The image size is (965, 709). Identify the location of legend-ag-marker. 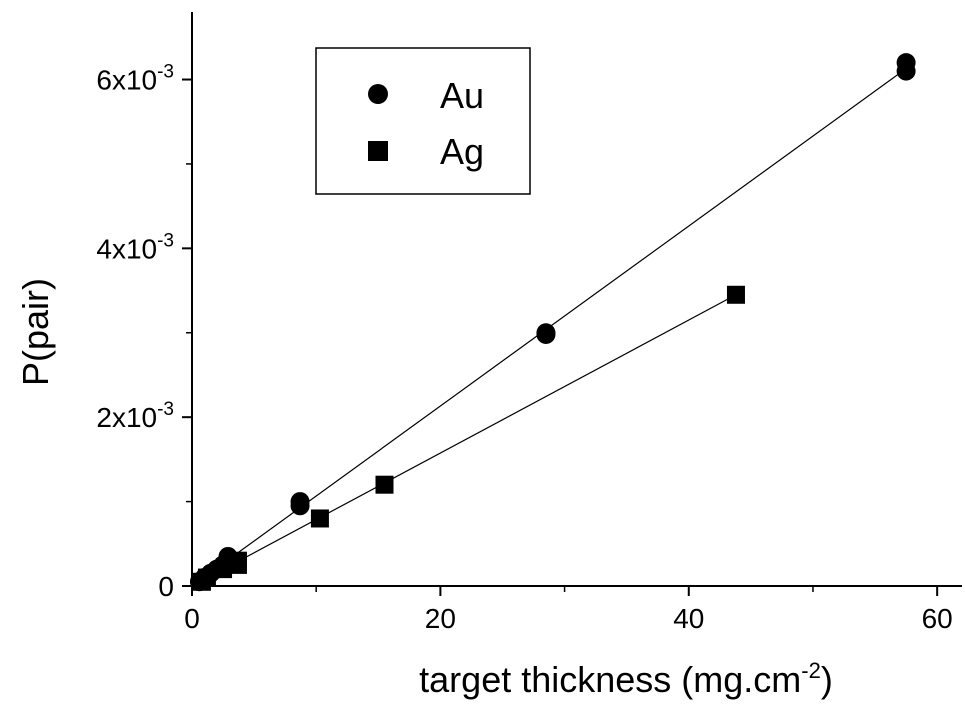
(378, 151).